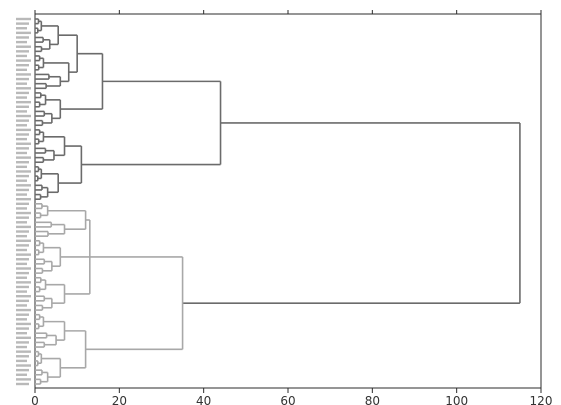 Image resolution: width=561 pixels, height=405 pixels. I want to click on x-tick-label: 100, so click(456, 399).